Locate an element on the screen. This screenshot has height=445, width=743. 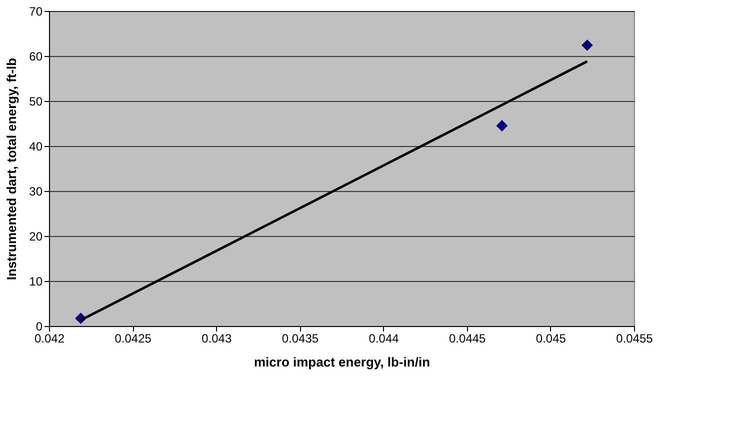
x-tick-label: 0.0455 is located at coordinates (635, 339).